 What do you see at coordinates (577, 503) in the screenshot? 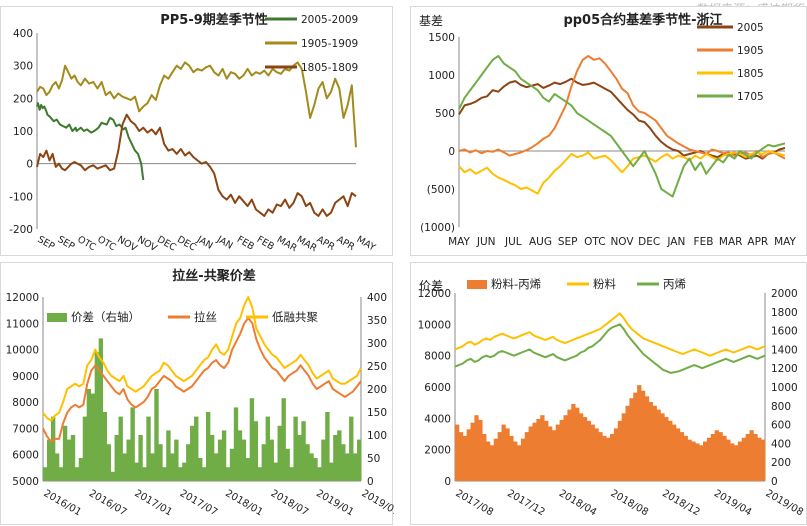
I see `x-tick-label: 2018/04` at bounding box center [577, 503].